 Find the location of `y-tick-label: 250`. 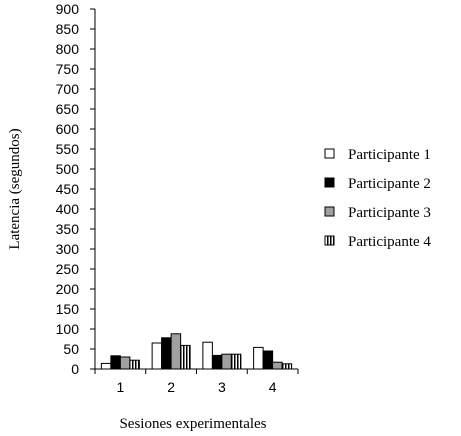

y-tick-label: 250 is located at coordinates (68, 269).